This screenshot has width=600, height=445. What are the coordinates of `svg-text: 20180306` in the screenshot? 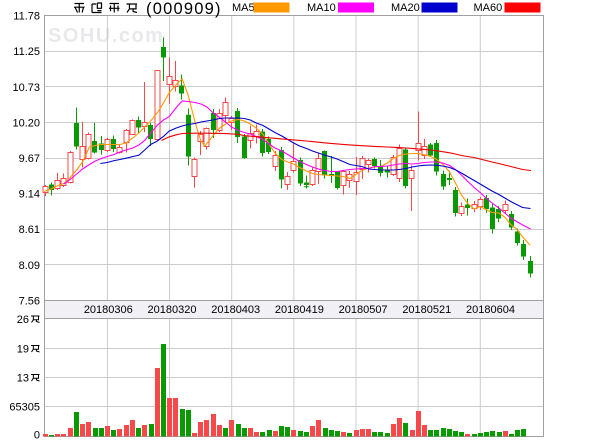 It's located at (108, 310).